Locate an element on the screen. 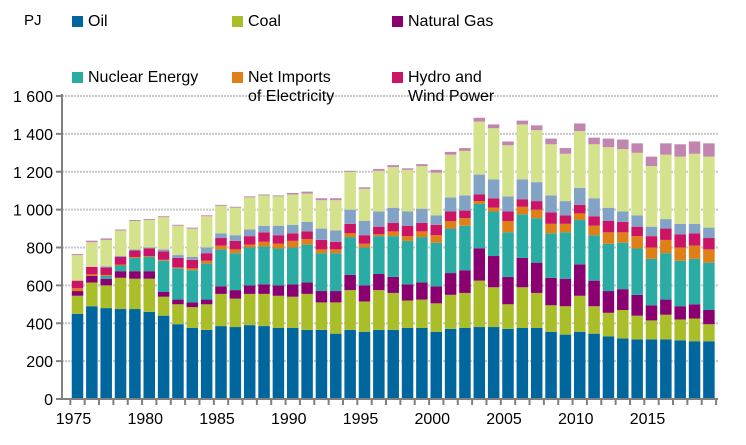 The height and width of the screenshot is (445, 746). legend-label: Nuclear Energy is located at coordinates (143, 77).